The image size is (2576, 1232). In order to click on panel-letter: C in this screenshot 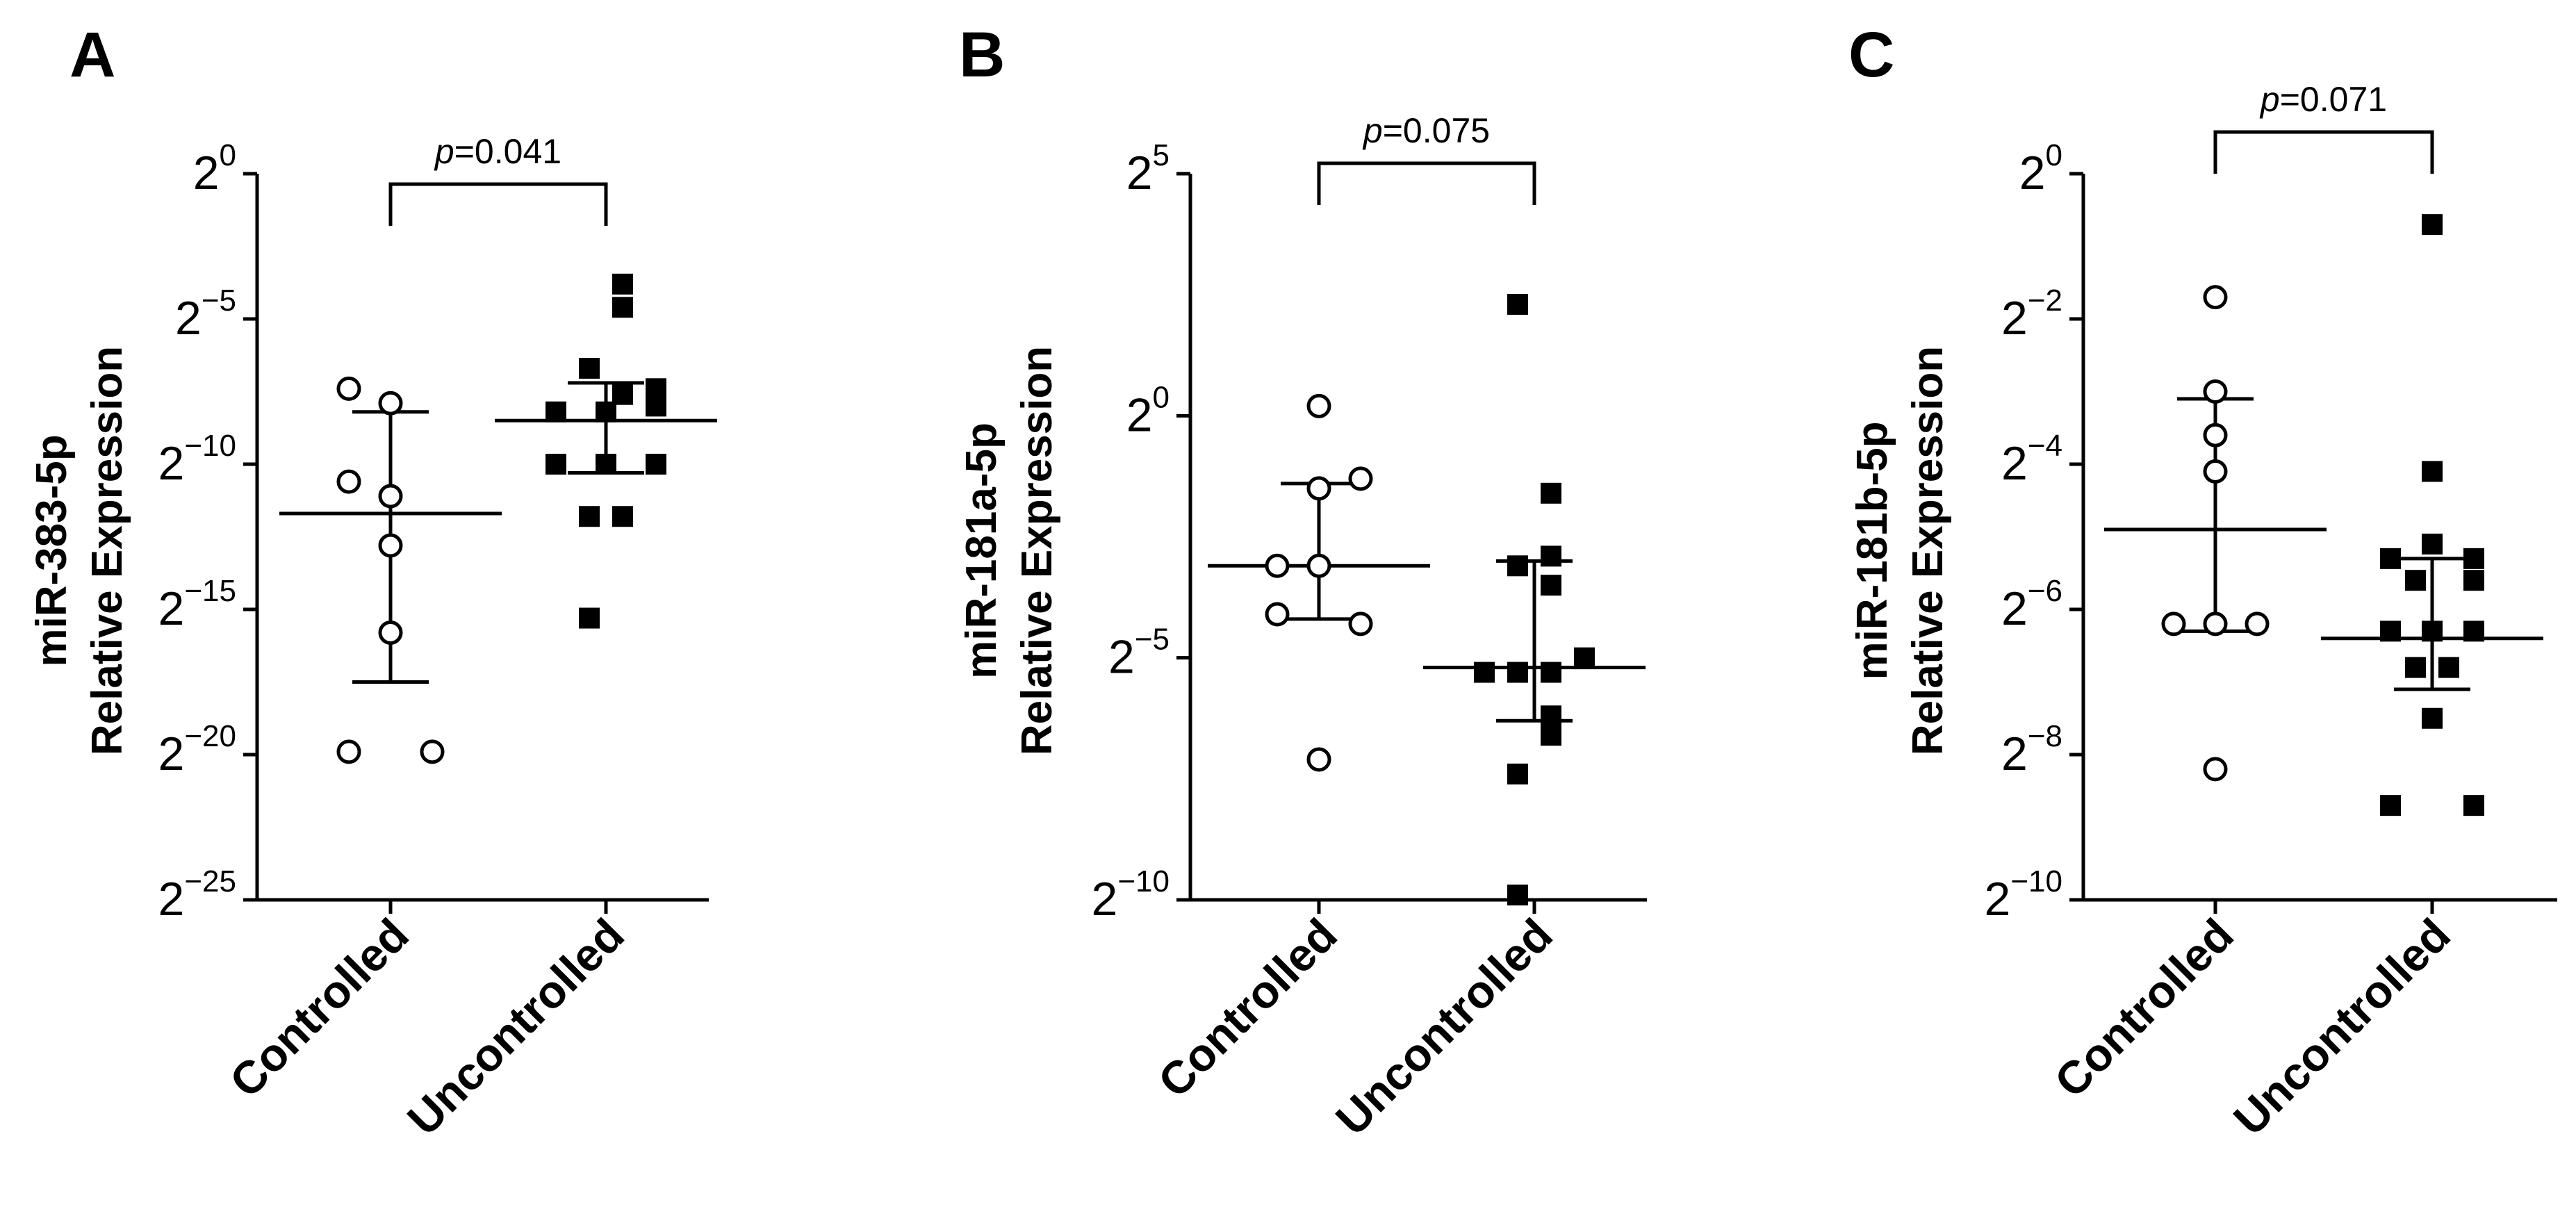, I will do `click(1871, 54)`.